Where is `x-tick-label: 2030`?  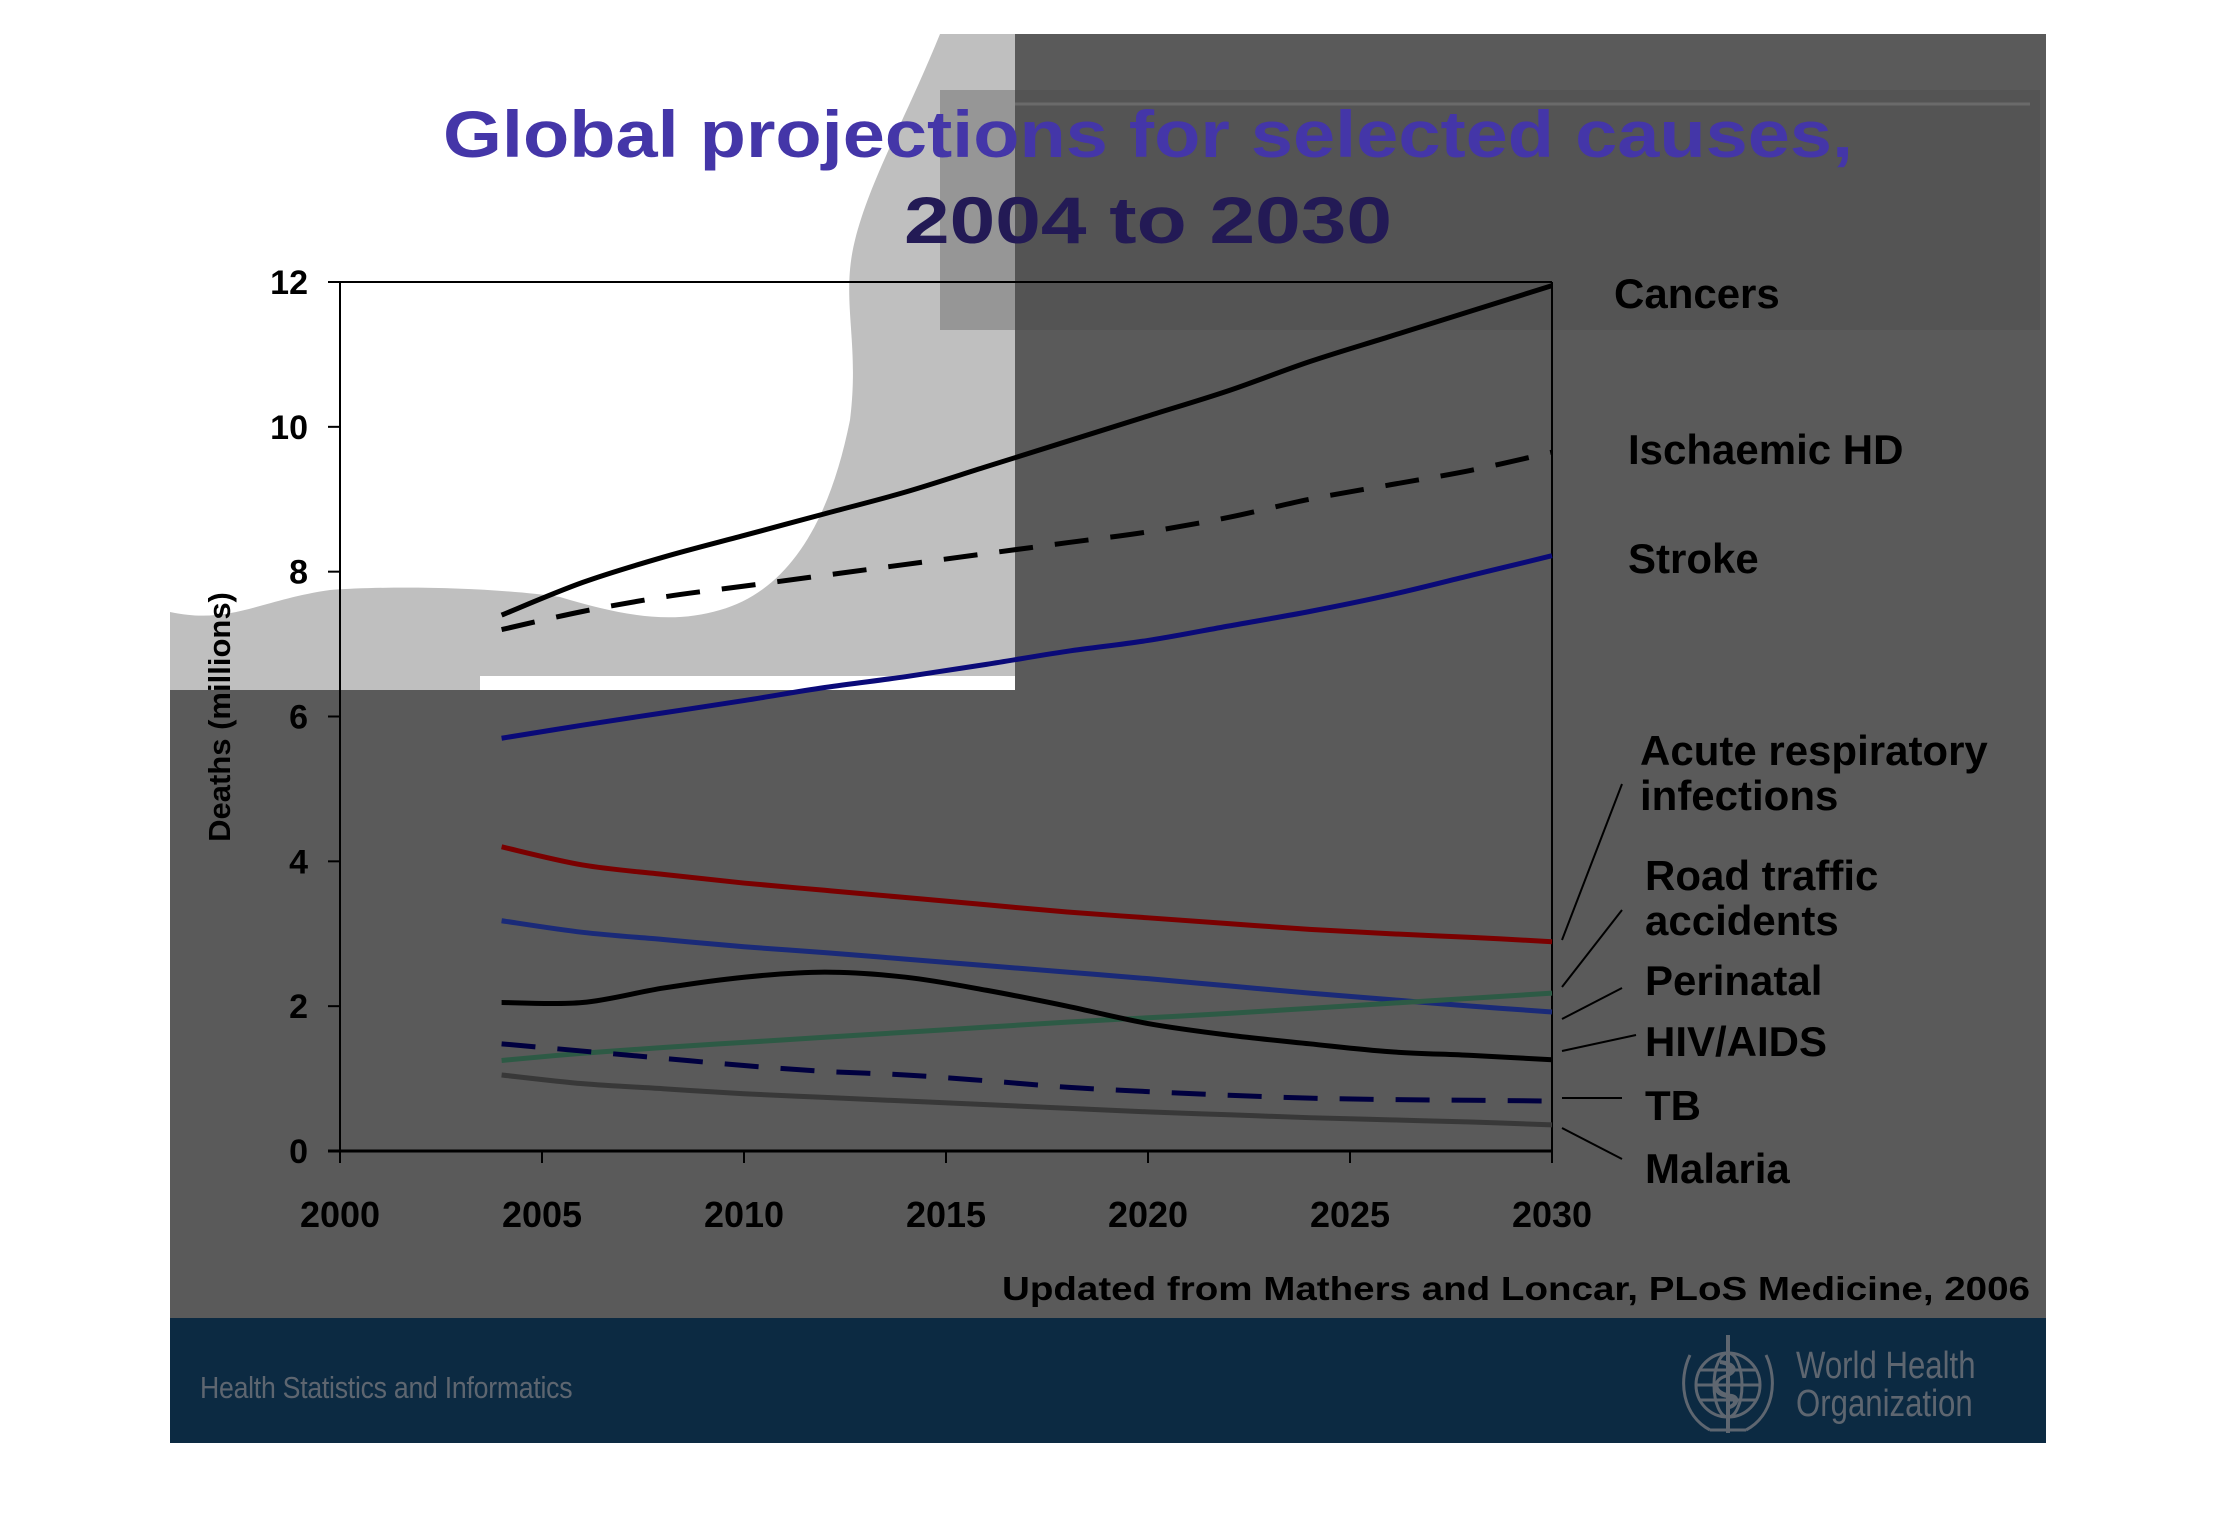
x-tick-label: 2030 is located at coordinates (1552, 1214).